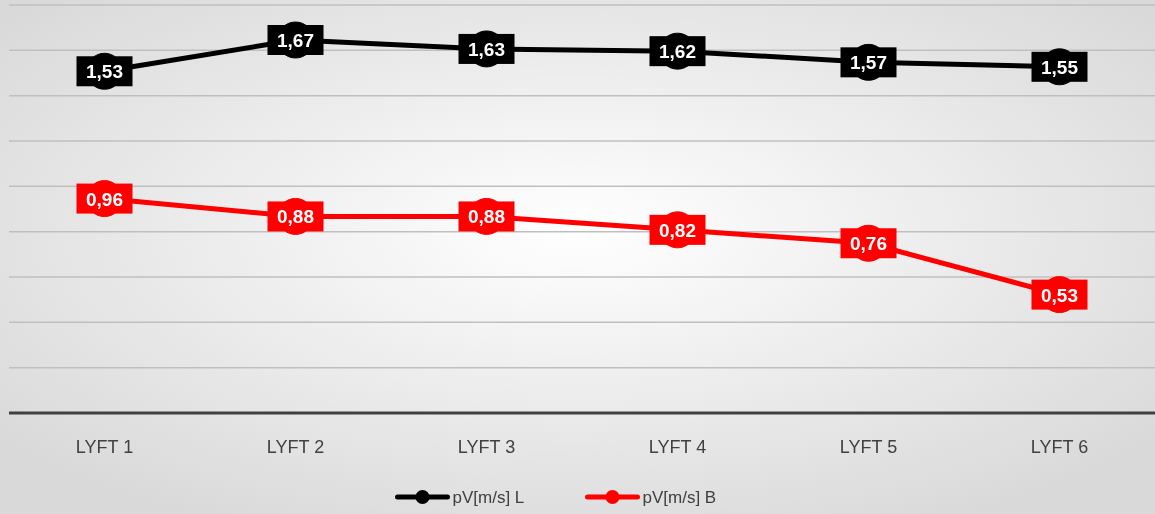 The height and width of the screenshot is (514, 1155). I want to click on x-tick-label: LYFT 2, so click(295, 447).